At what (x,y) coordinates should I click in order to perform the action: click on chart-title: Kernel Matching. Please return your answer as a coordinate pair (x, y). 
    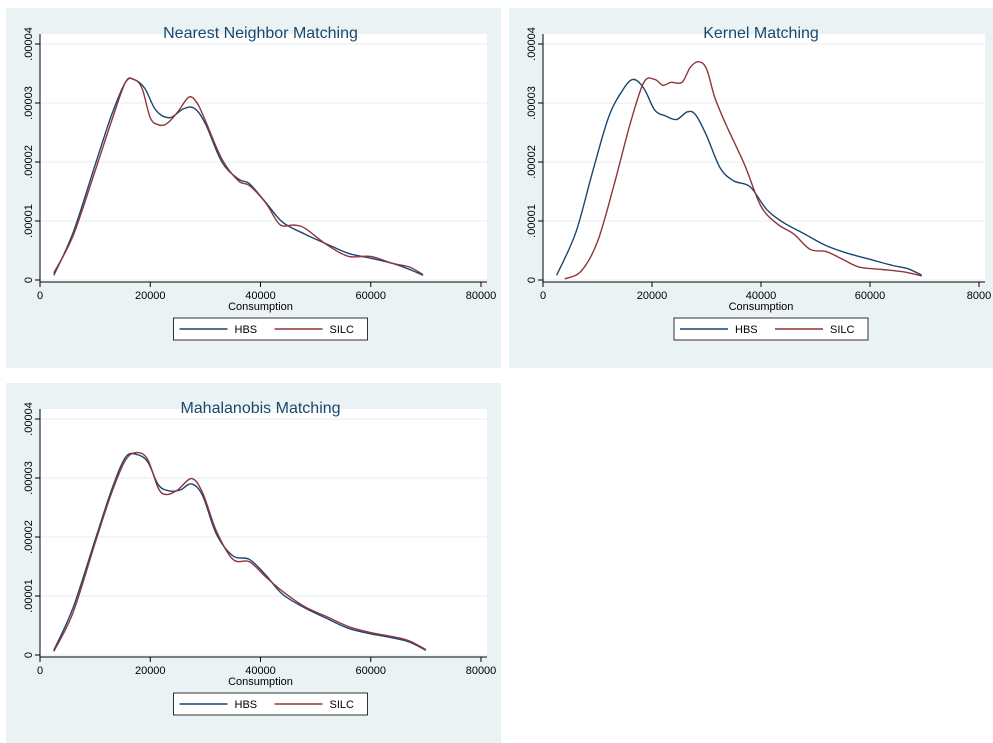
    Looking at the image, I should click on (761, 33).